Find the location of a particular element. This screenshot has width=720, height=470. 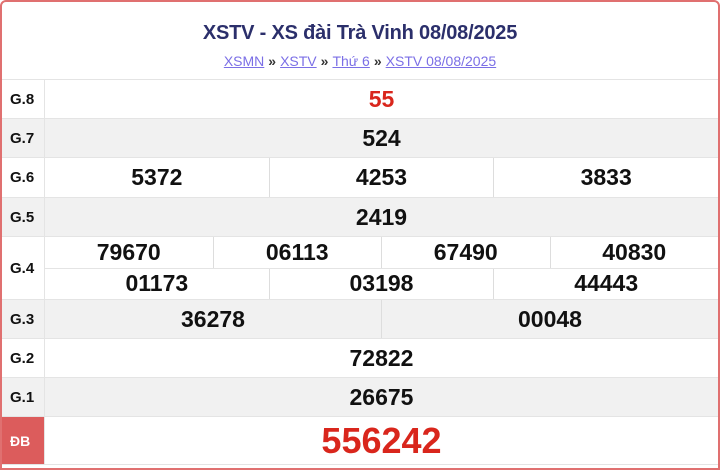

prize-label: G.2 is located at coordinates (23, 358).